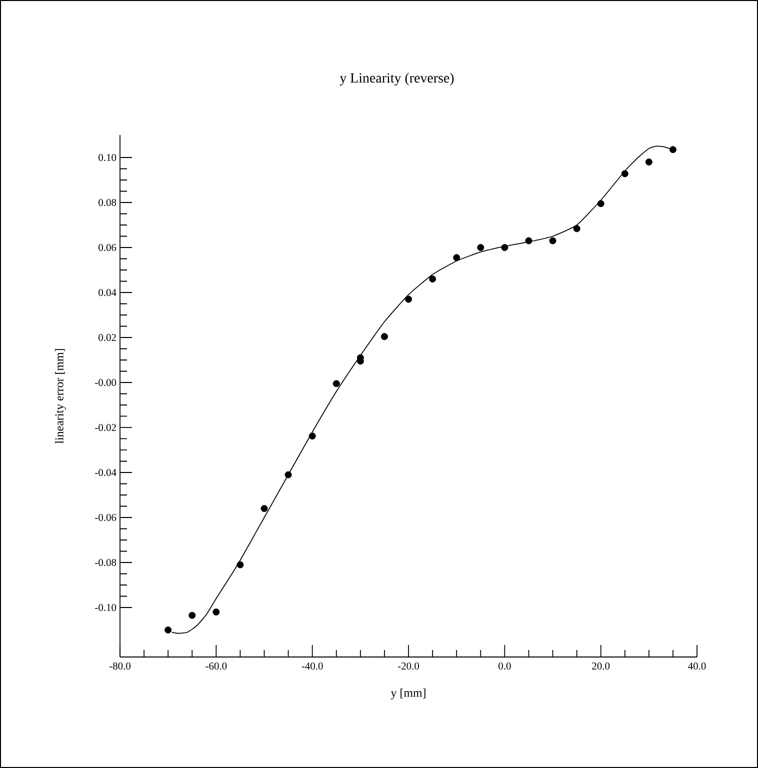 This screenshot has width=758, height=768. Describe the element at coordinates (119, 666) in the screenshot. I see `x-tick-label: -80.0` at that location.